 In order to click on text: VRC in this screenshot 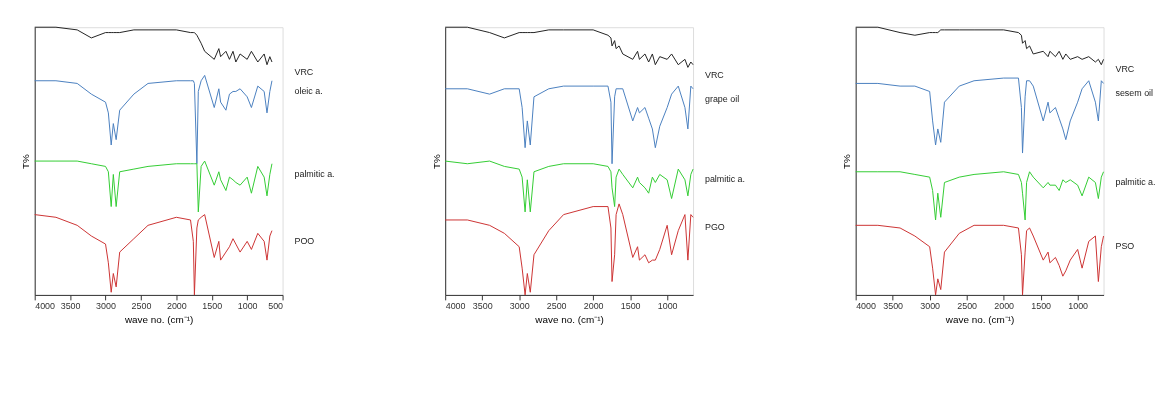, I will do `click(304, 71)`.